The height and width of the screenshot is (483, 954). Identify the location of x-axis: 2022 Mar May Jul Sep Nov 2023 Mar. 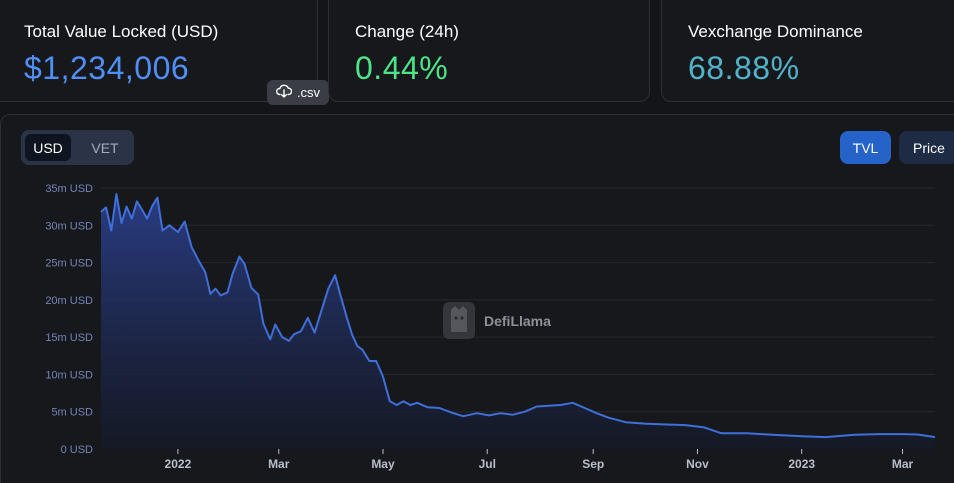
(539, 460).